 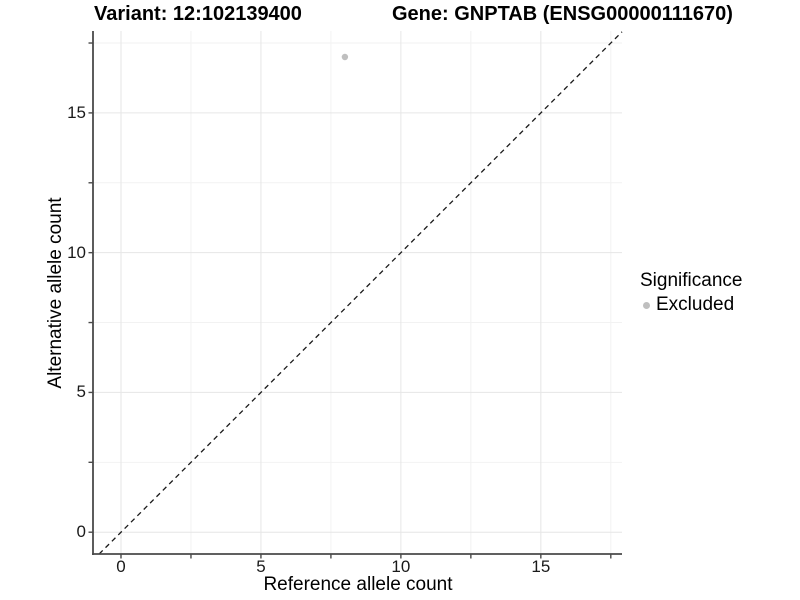 What do you see at coordinates (646, 305) in the screenshot?
I see `legend-circle-marker-icon` at bounding box center [646, 305].